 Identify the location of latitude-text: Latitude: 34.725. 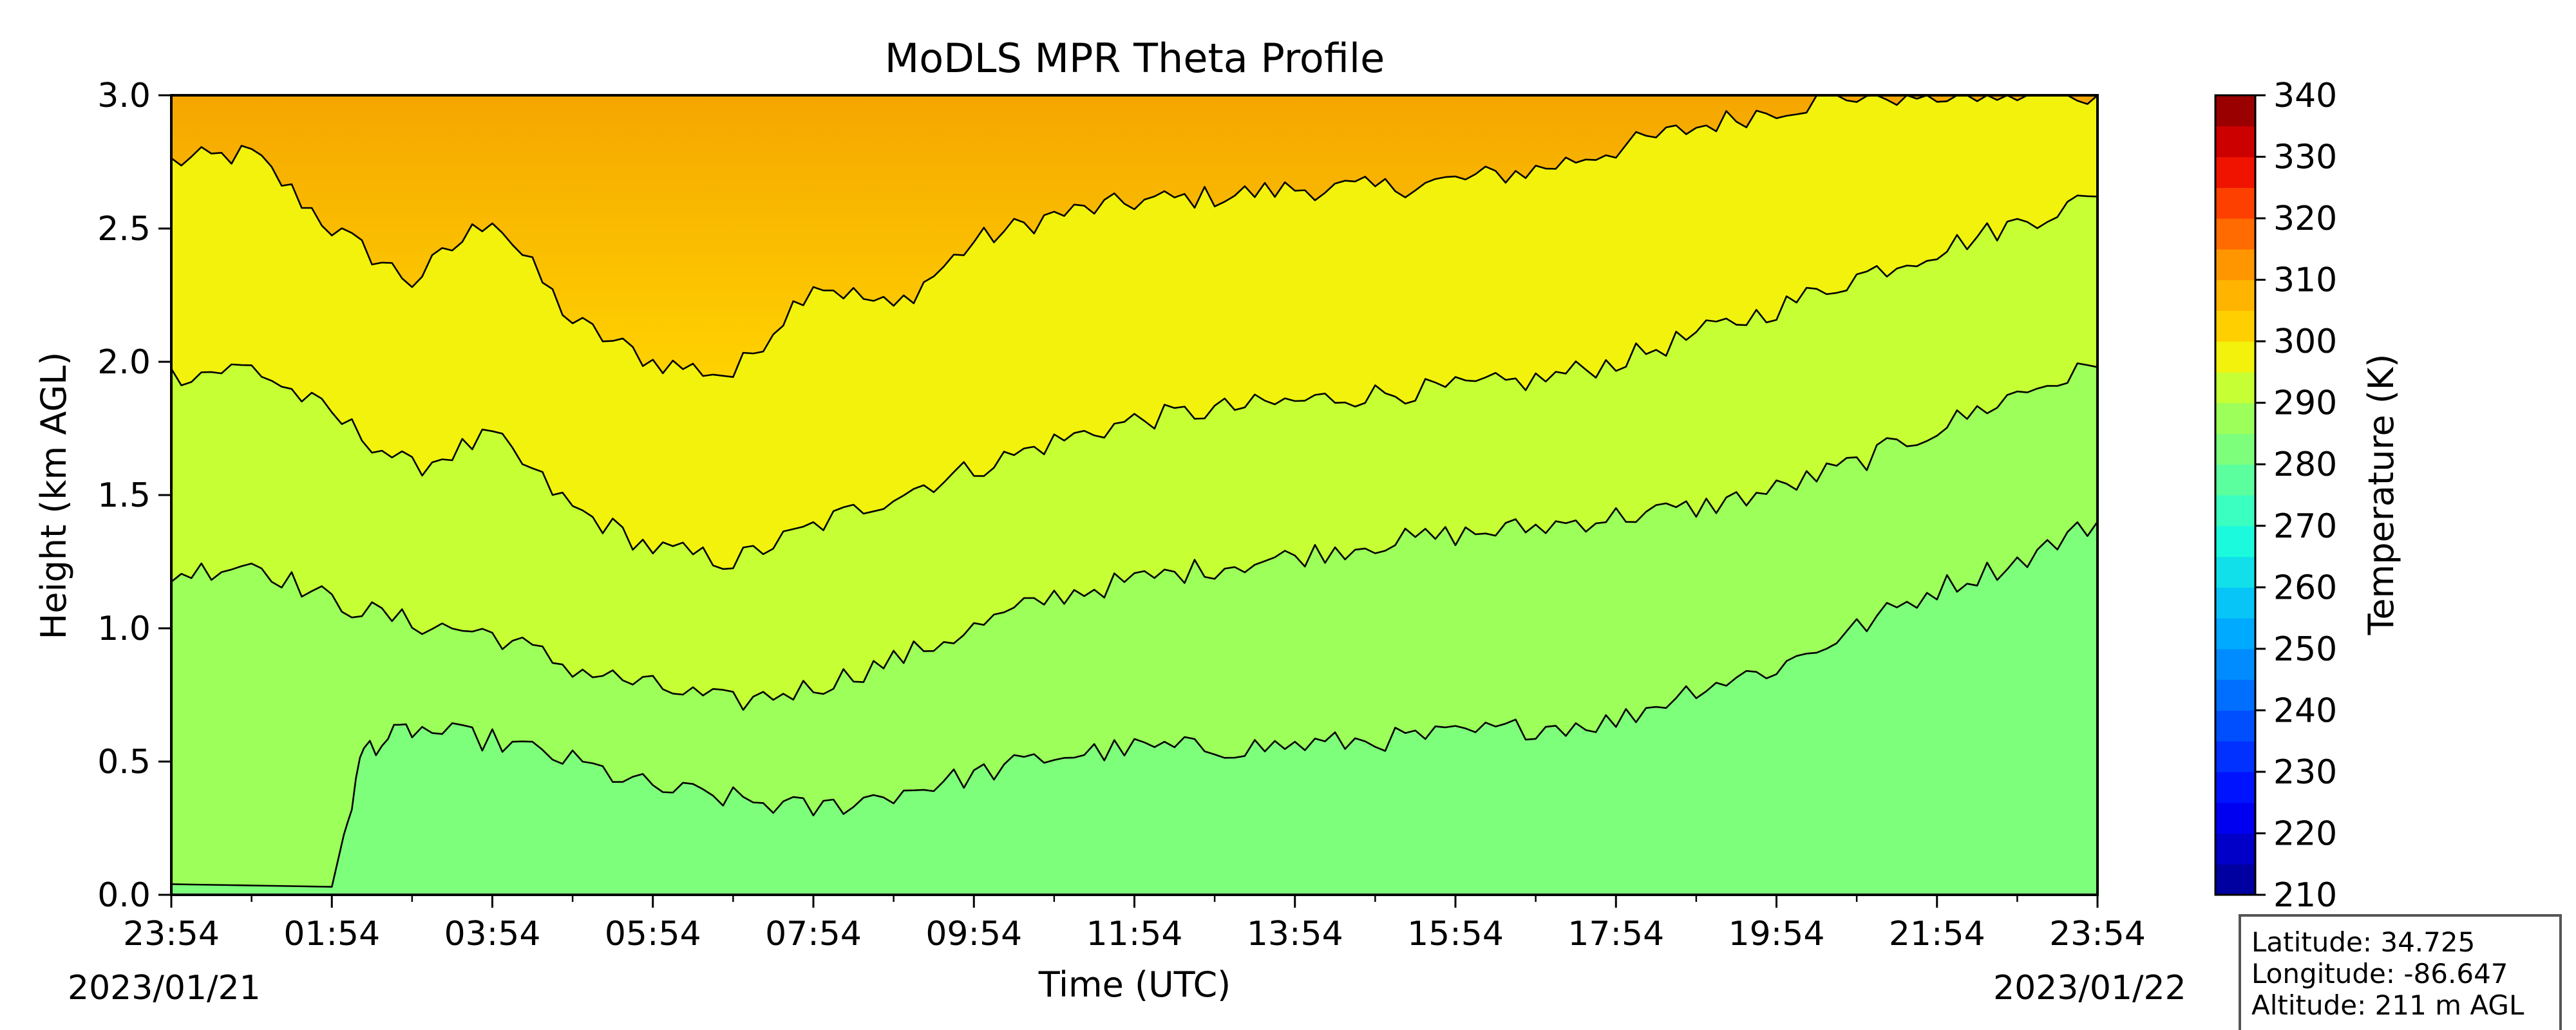
(2363, 942).